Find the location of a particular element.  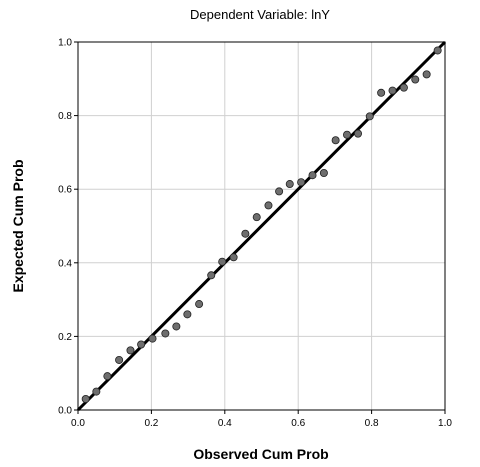

x-tick-label: 0.8 is located at coordinates (372, 423).